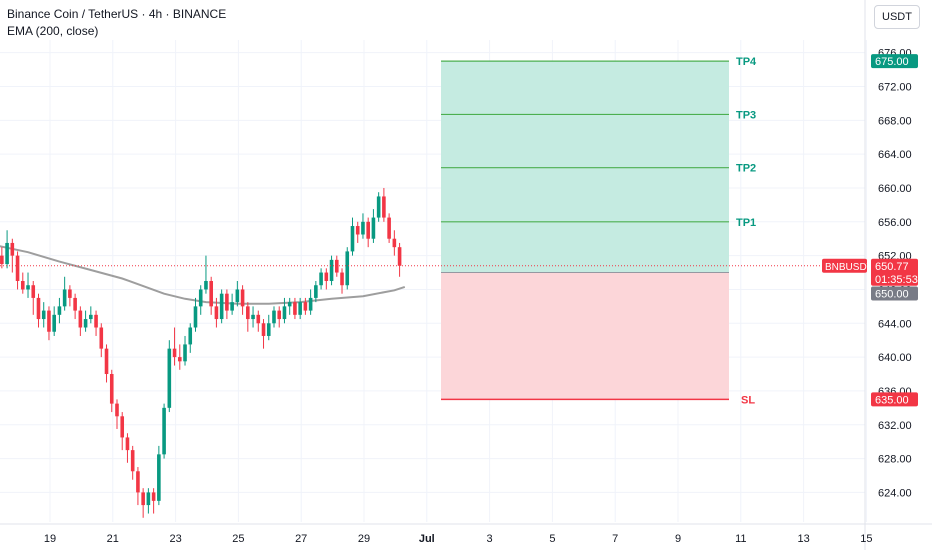 This screenshot has width=932, height=550. What do you see at coordinates (53, 31) in the screenshot?
I see `indicator-legend: EMA (200, close)` at bounding box center [53, 31].